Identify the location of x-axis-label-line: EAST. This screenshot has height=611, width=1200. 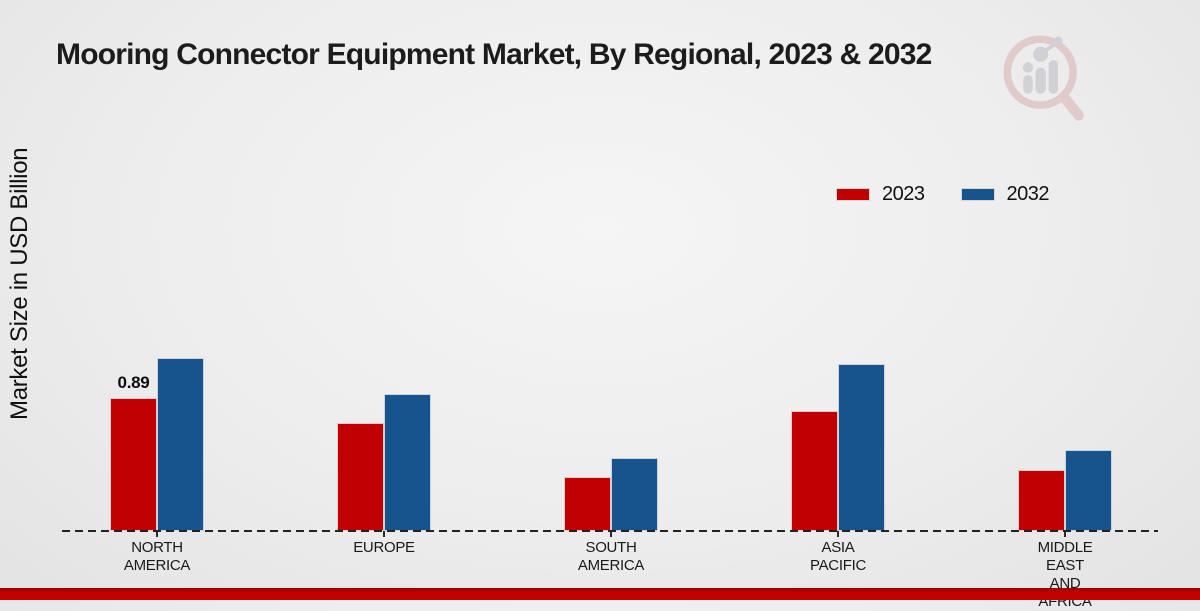
(1065, 565).